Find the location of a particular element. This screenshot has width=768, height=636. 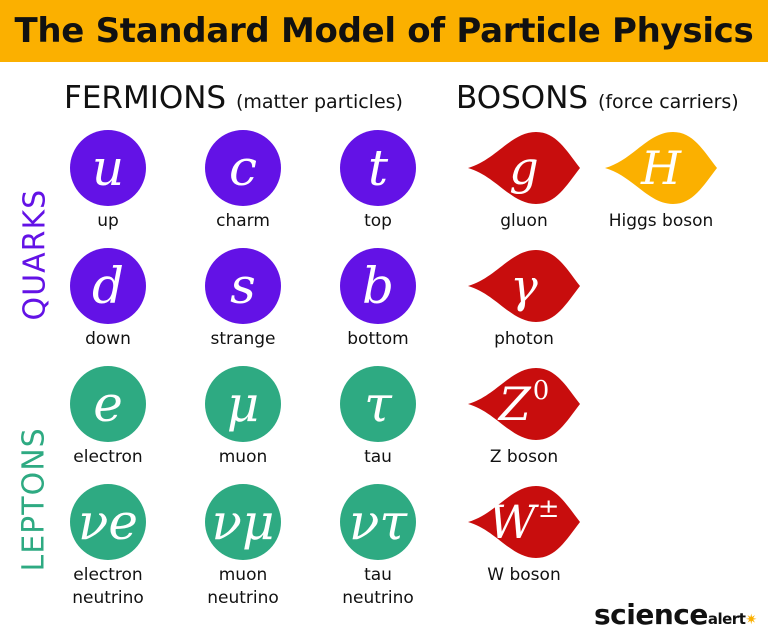

particle-tau: τ tau is located at coordinates (378, 417).